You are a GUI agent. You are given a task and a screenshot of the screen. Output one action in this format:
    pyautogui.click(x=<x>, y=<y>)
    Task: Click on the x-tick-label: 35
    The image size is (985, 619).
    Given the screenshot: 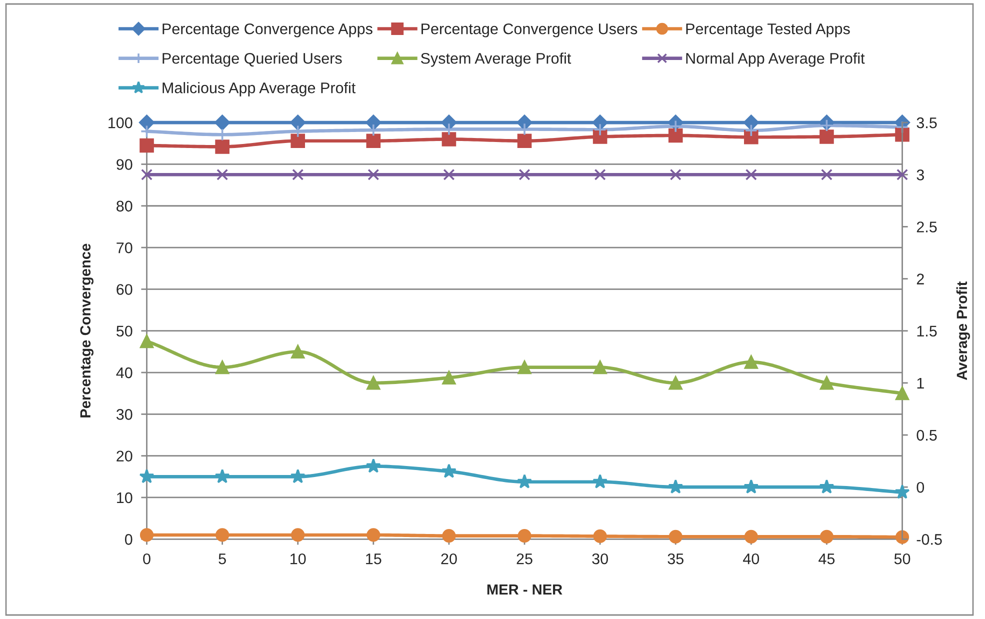 What is the action you would take?
    pyautogui.click(x=676, y=558)
    